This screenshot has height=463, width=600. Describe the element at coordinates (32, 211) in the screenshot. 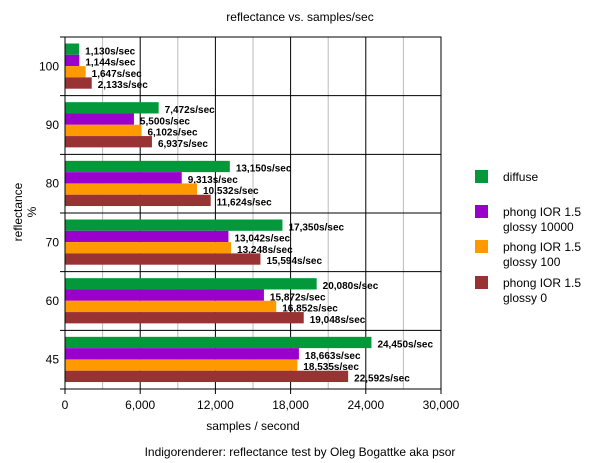

I see `y-axis-label-line: %` at that location.